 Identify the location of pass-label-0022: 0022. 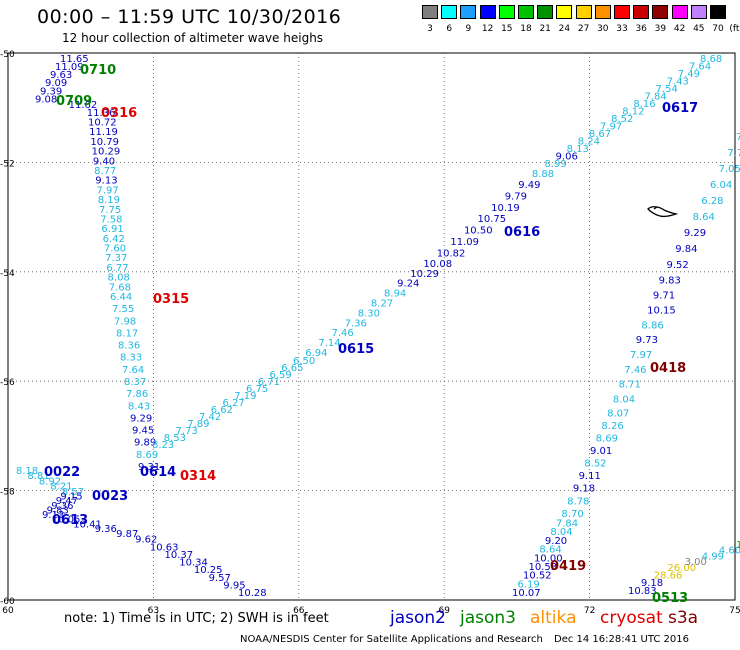
(62, 472).